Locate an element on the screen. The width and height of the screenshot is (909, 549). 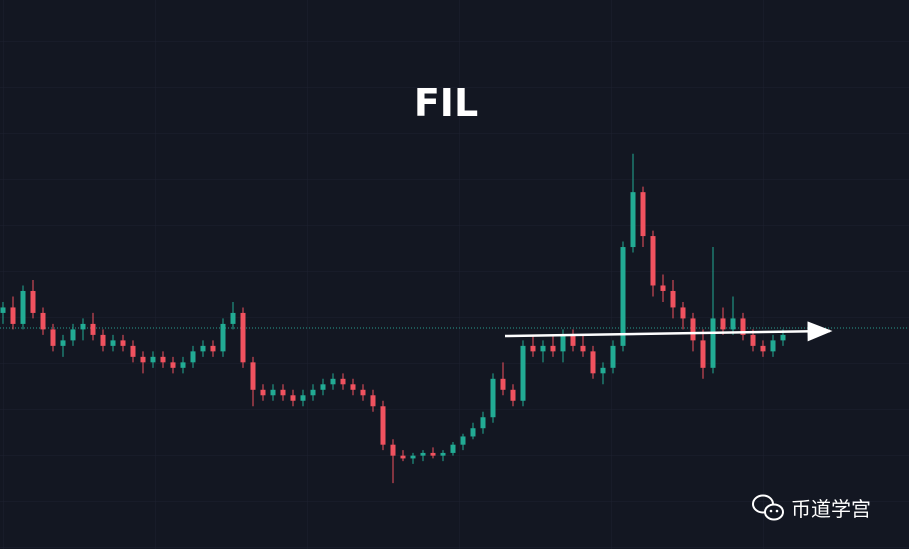
wechat-icon is located at coordinates (768, 507).